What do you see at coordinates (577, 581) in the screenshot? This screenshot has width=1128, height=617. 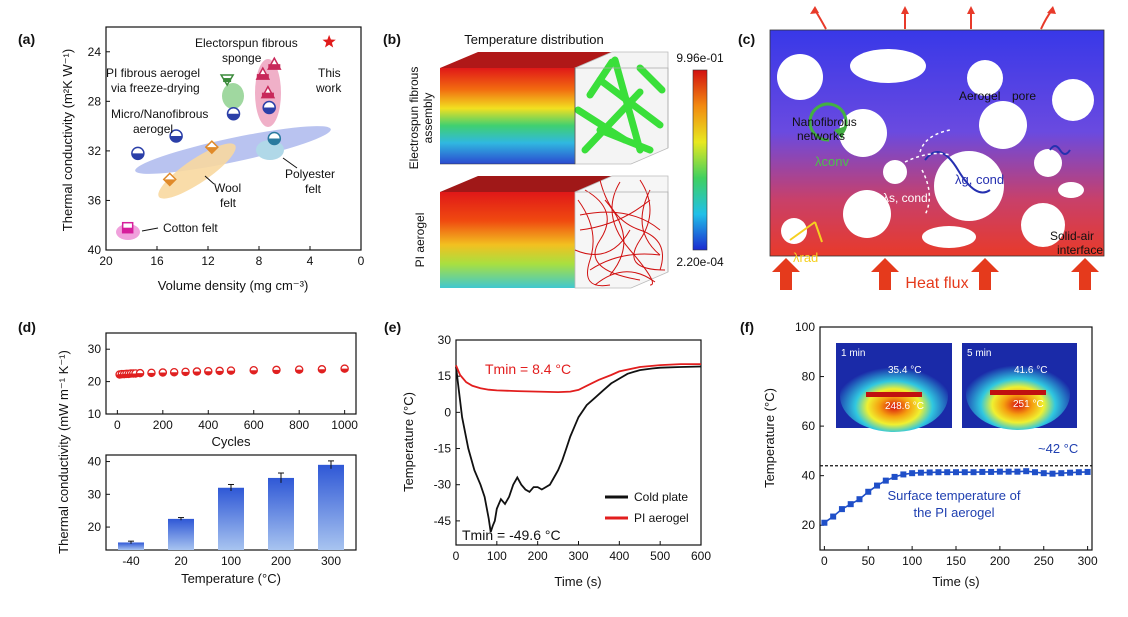 I see `panel-e-xlabel: Time (s)` at bounding box center [577, 581].